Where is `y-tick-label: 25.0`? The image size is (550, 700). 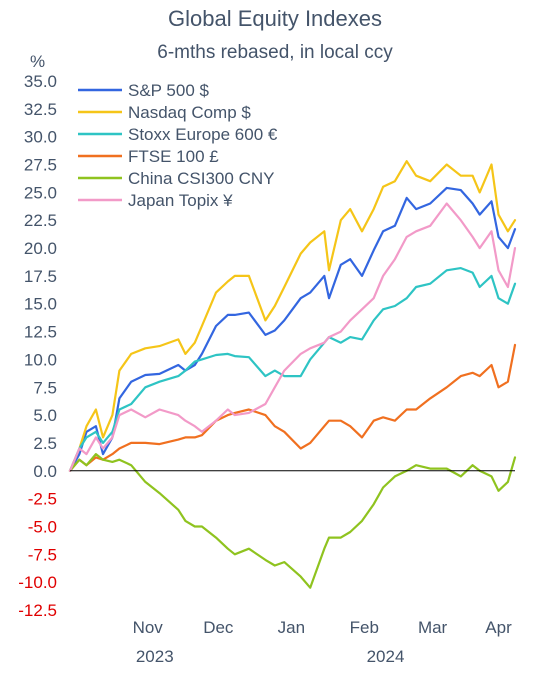 y-tick-label: 25.0 is located at coordinates (40, 192).